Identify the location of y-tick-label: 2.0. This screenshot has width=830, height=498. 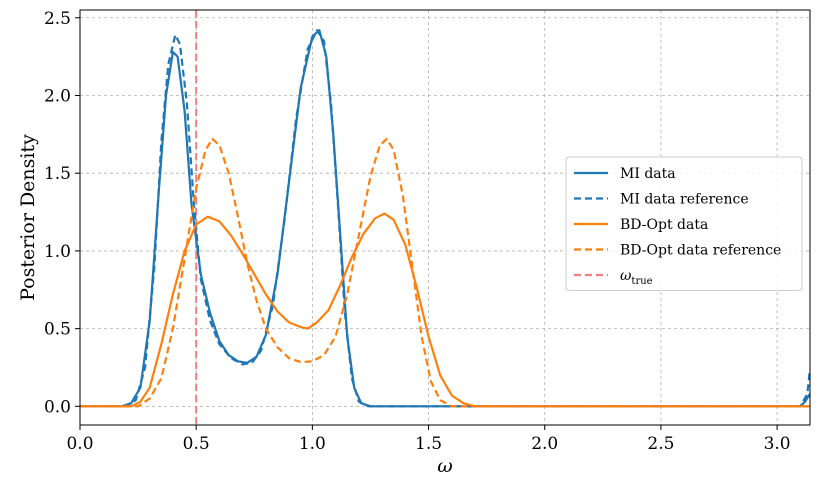
(57, 96).